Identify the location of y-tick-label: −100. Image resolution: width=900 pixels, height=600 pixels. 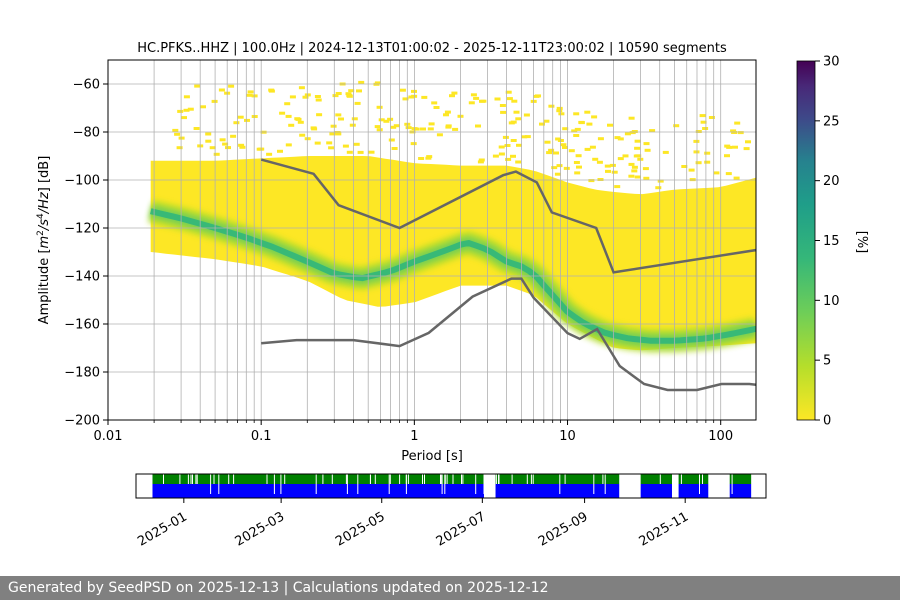
(82, 181).